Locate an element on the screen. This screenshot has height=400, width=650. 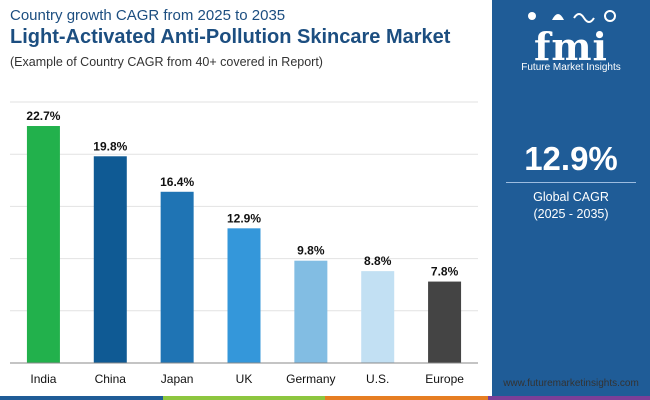
website-link: www.futuremarketinsights.com is located at coordinates (571, 383).